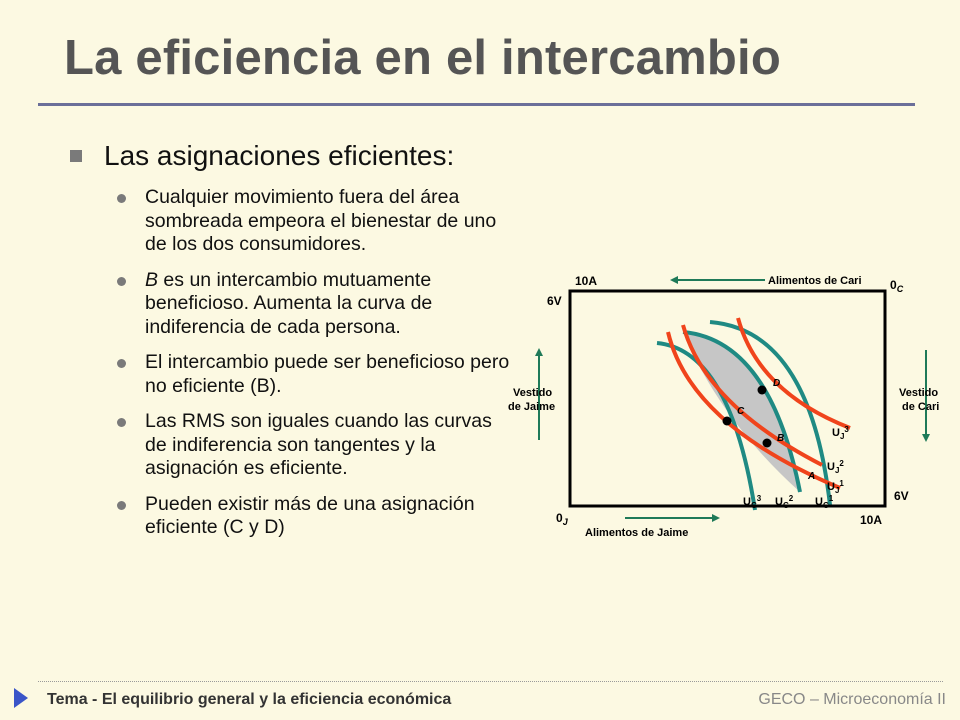 The width and height of the screenshot is (960, 720). I want to click on alimentos-cari-label: Alimentos de Cari, so click(815, 281).